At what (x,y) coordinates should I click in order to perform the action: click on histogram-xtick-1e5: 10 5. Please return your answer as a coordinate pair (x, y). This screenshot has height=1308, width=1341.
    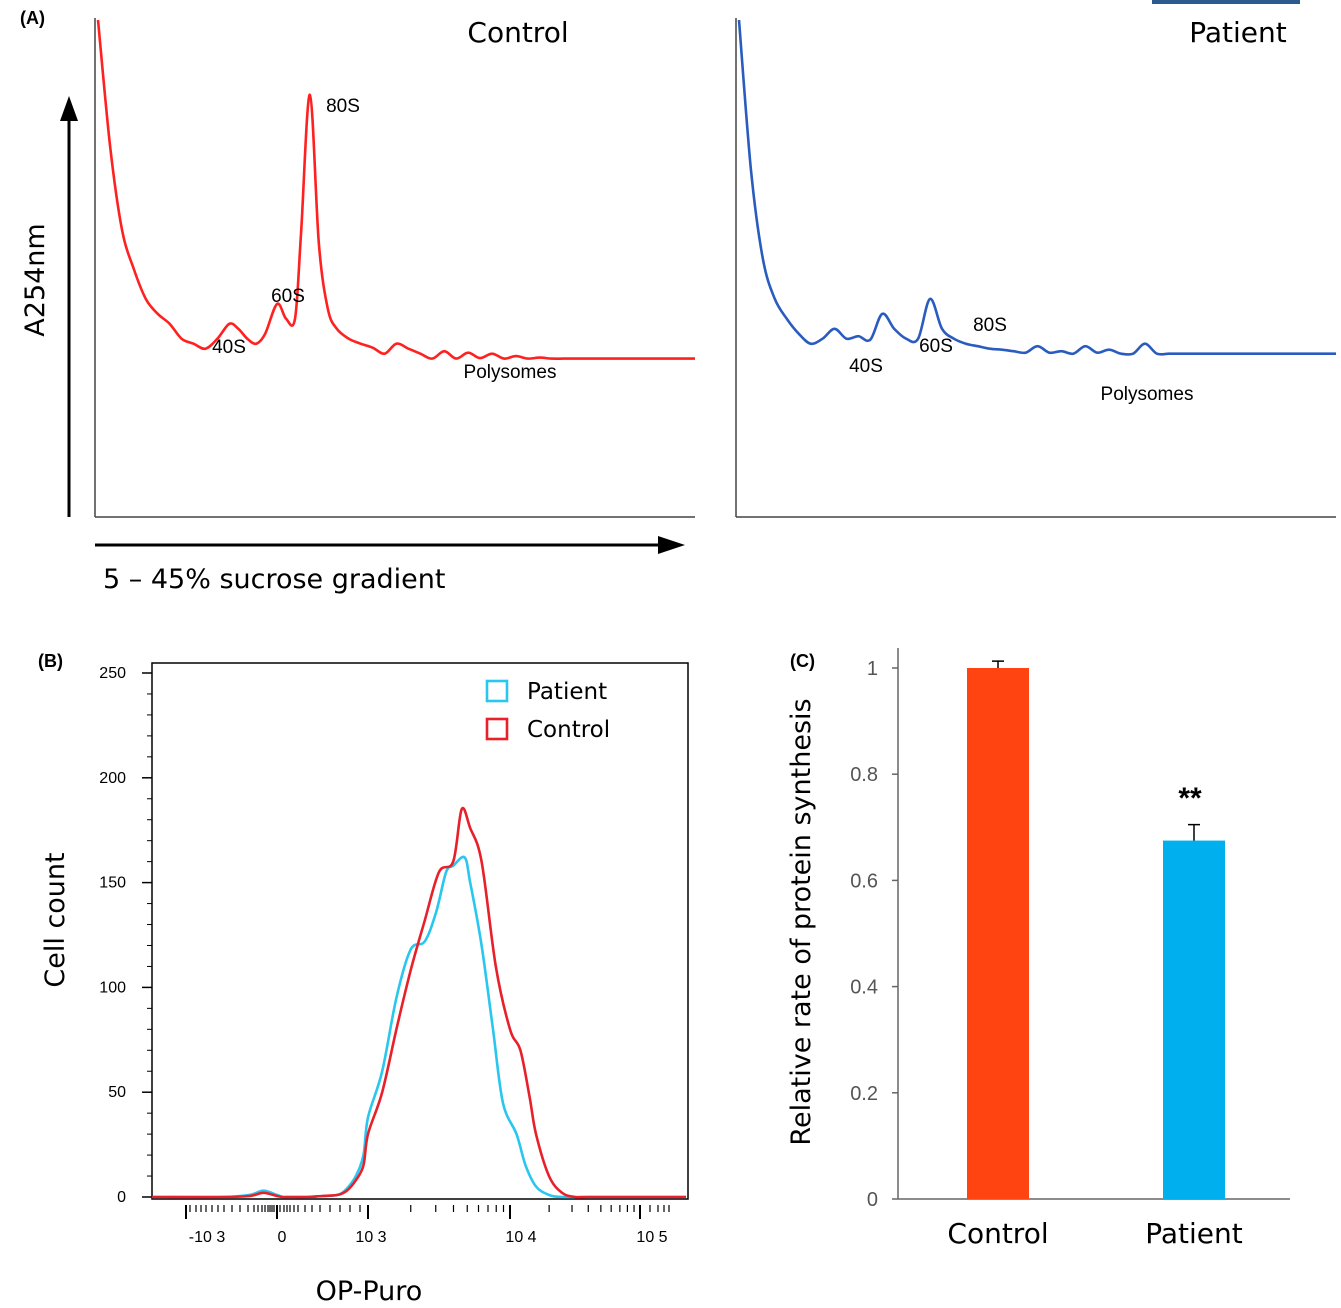
    Looking at the image, I should click on (651, 1237).